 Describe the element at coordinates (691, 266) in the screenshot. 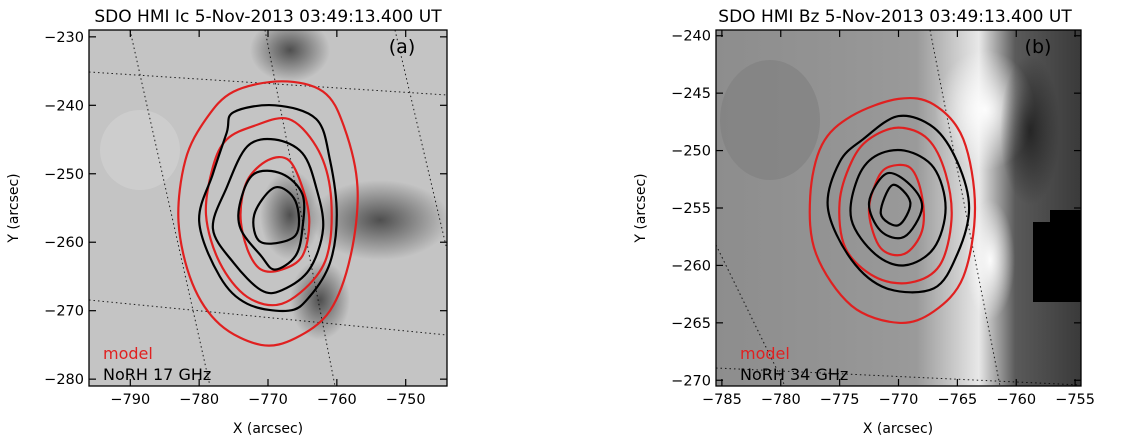

I see `panel-b-ytick-label: −260` at that location.